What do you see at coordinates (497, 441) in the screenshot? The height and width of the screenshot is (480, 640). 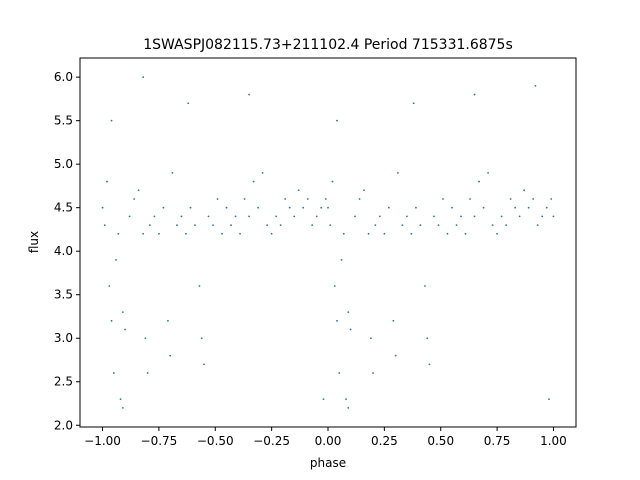 I see `x-tick-label: 0.75` at bounding box center [497, 441].